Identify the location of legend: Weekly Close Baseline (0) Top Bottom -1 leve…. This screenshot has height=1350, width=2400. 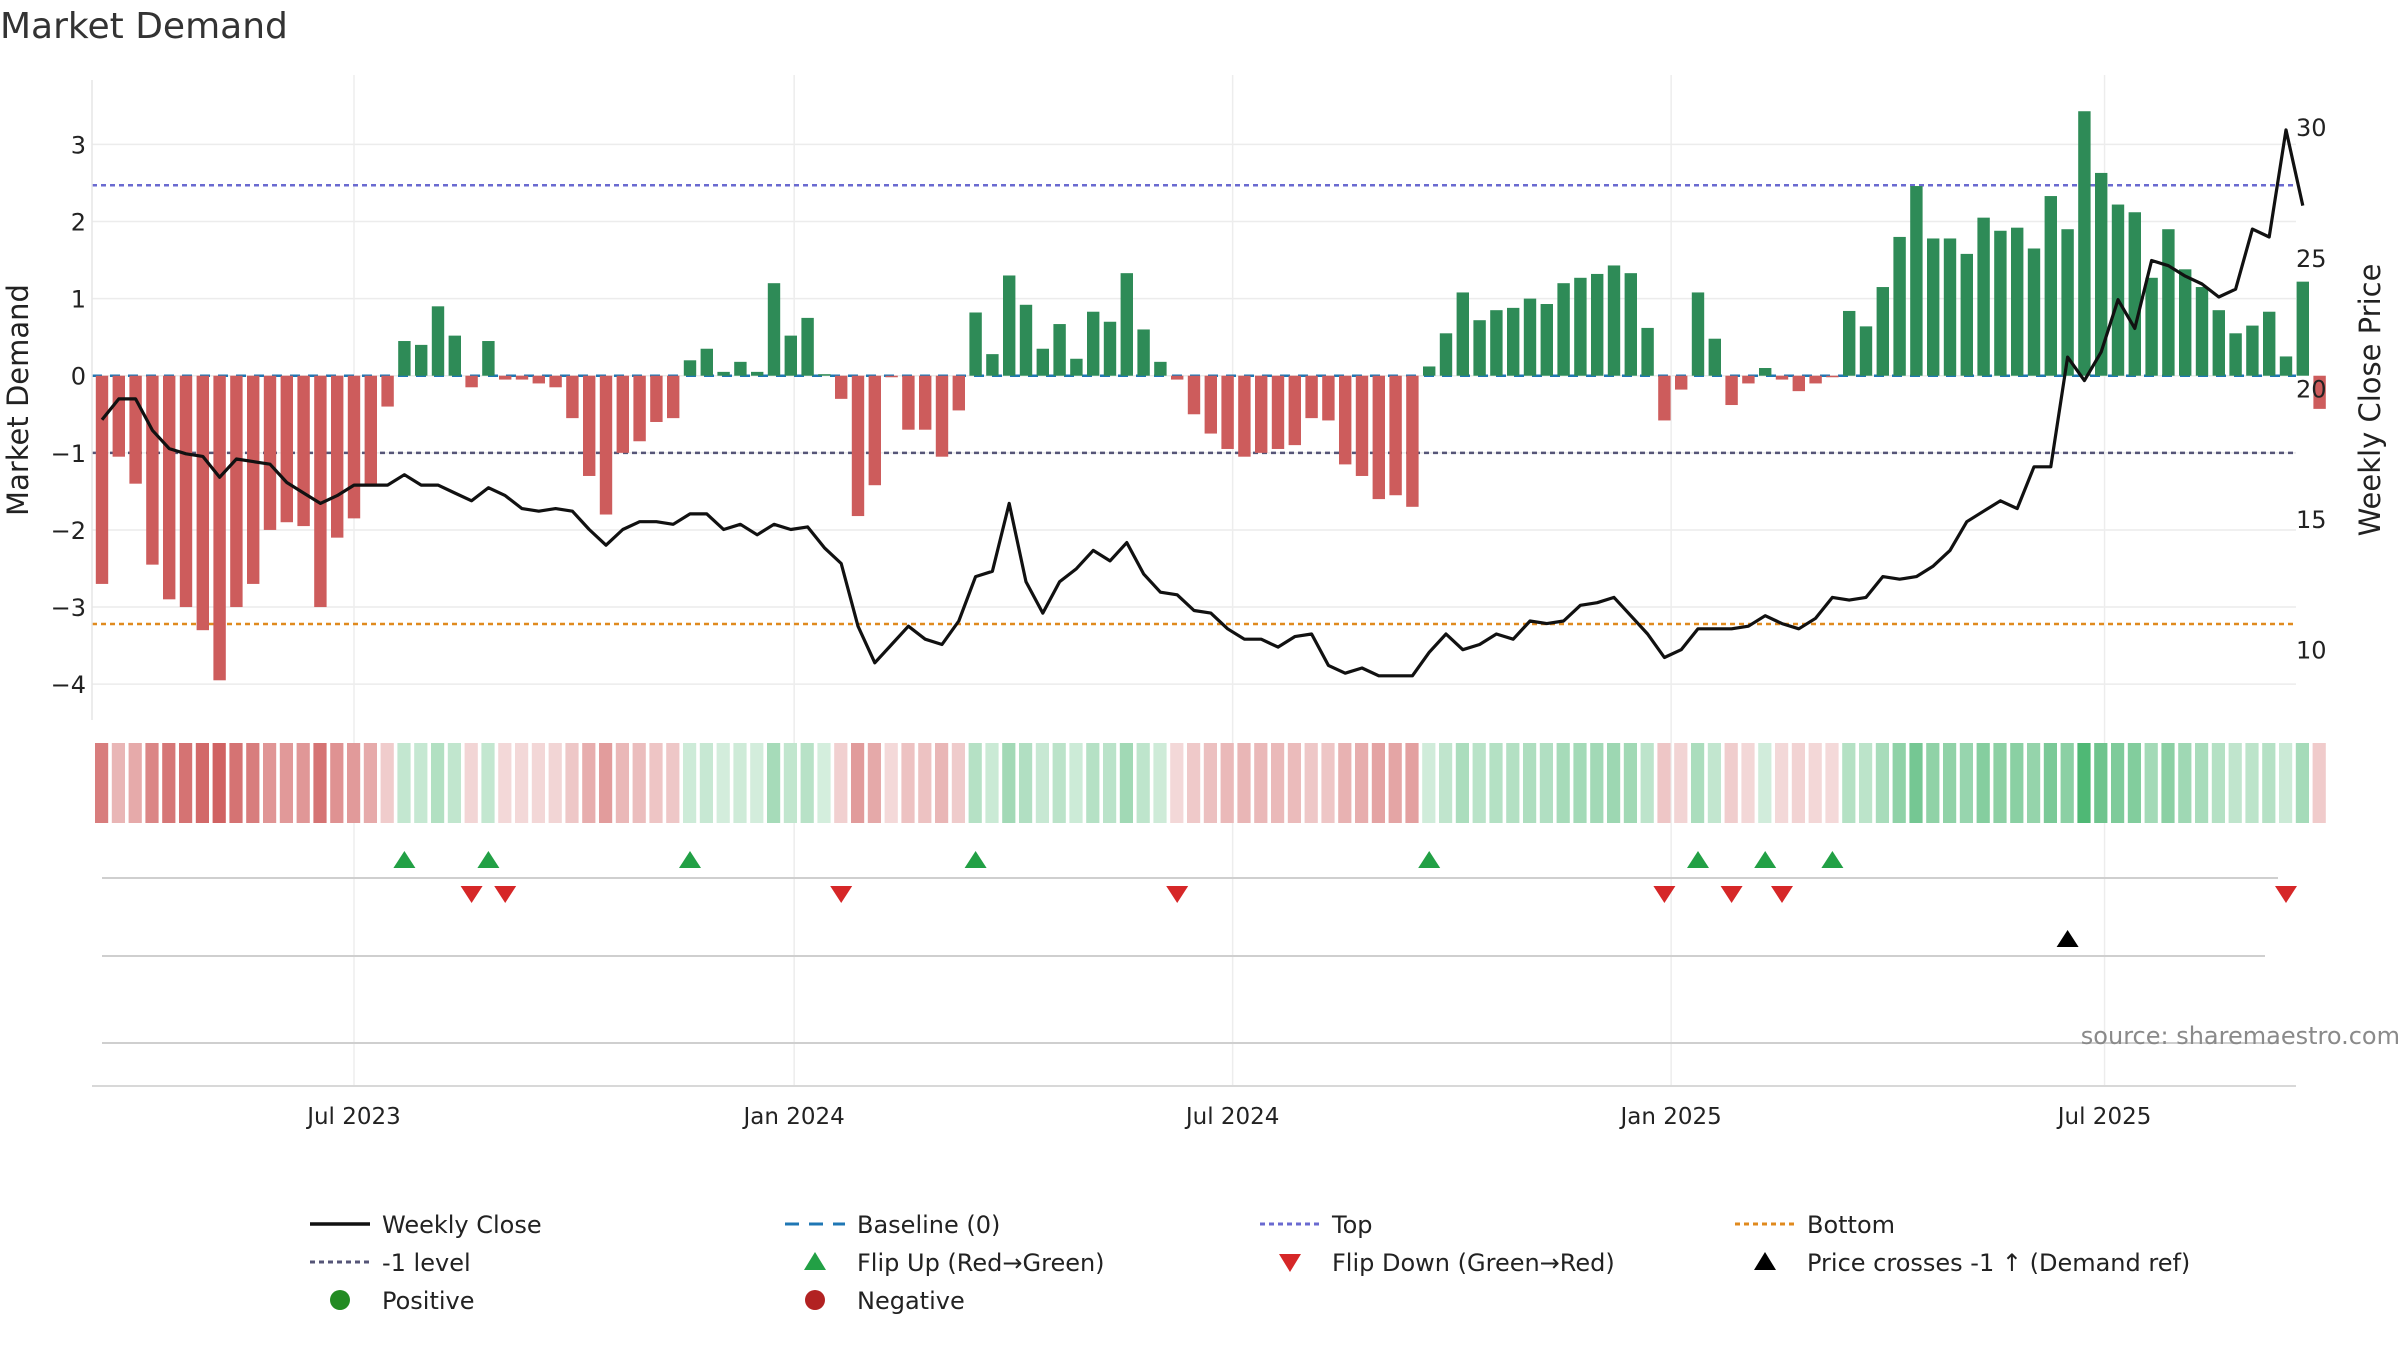
(1250, 1263).